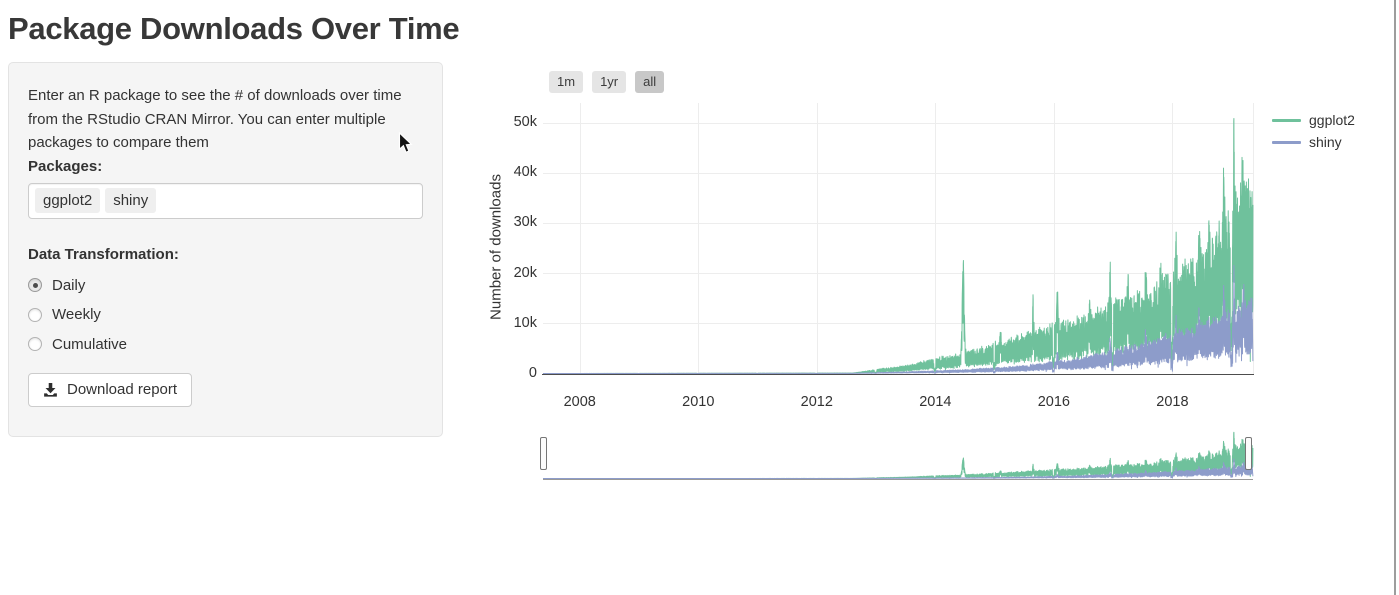  I want to click on x-tick-label: 2008, so click(579, 402).